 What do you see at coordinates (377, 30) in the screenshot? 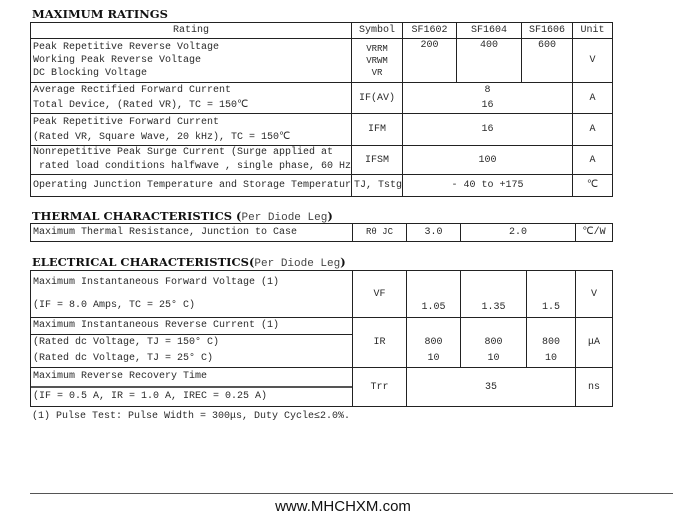
I see `header-symbol: Symbol` at bounding box center [377, 30].